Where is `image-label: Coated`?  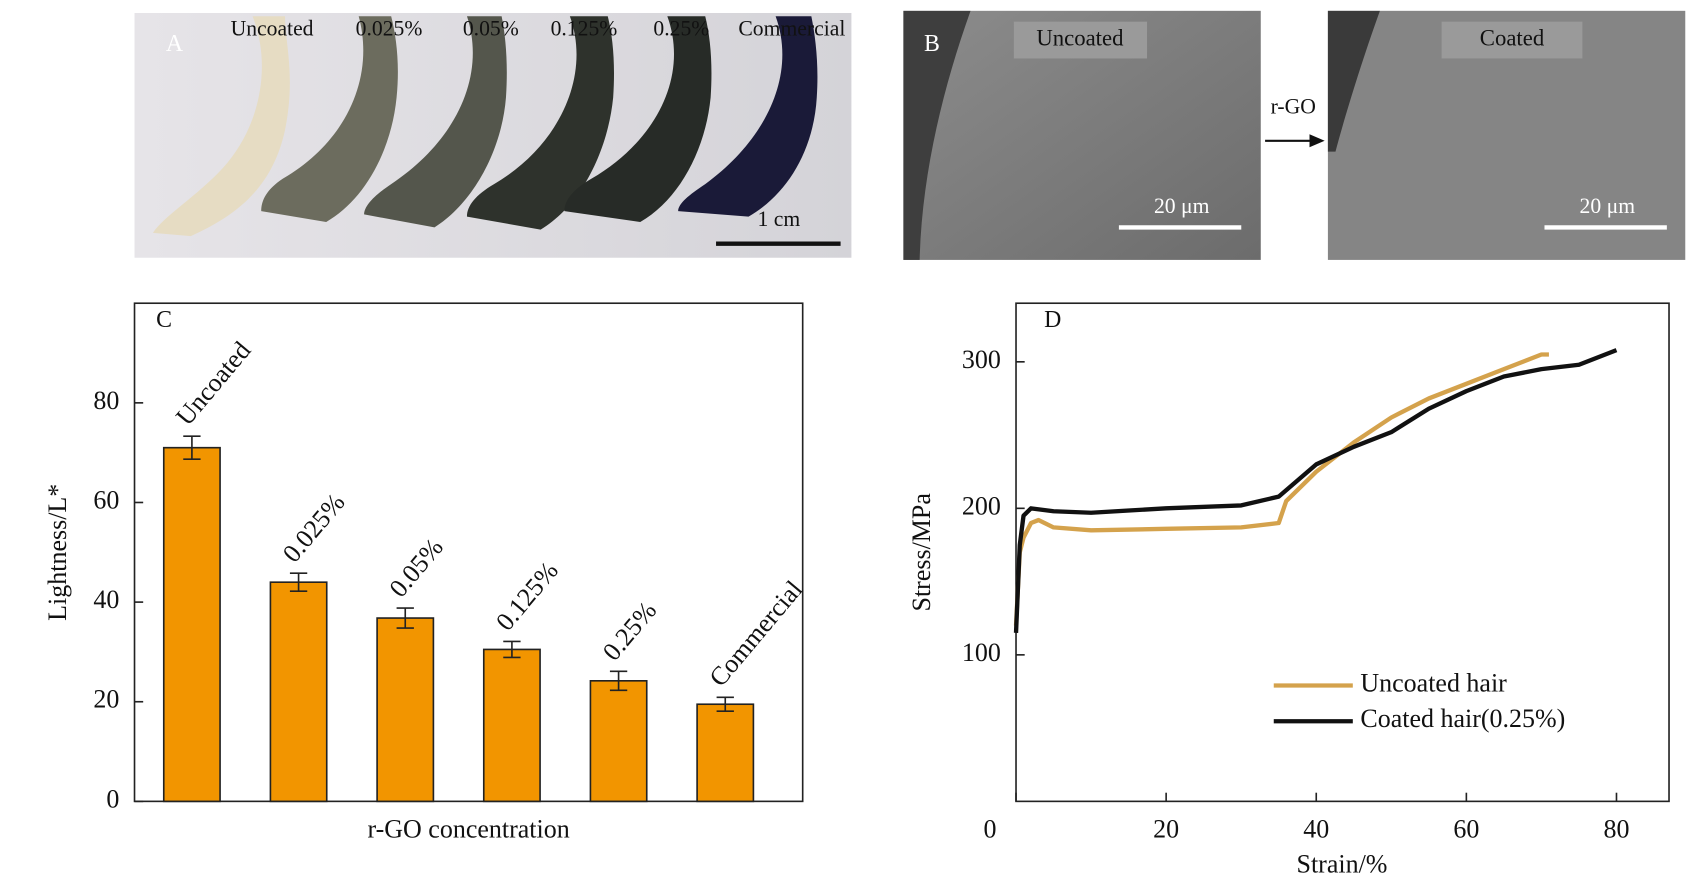 image-label: Coated is located at coordinates (1512, 37).